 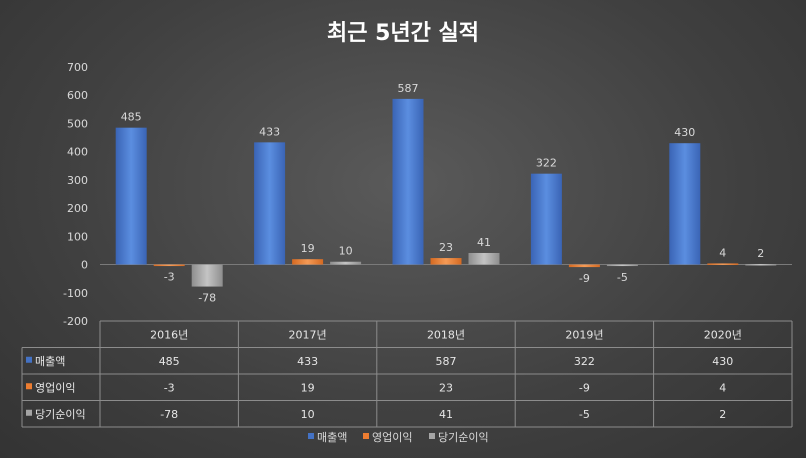 What do you see at coordinates (169, 334) in the screenshot?
I see `category-label: 2016년` at bounding box center [169, 334].